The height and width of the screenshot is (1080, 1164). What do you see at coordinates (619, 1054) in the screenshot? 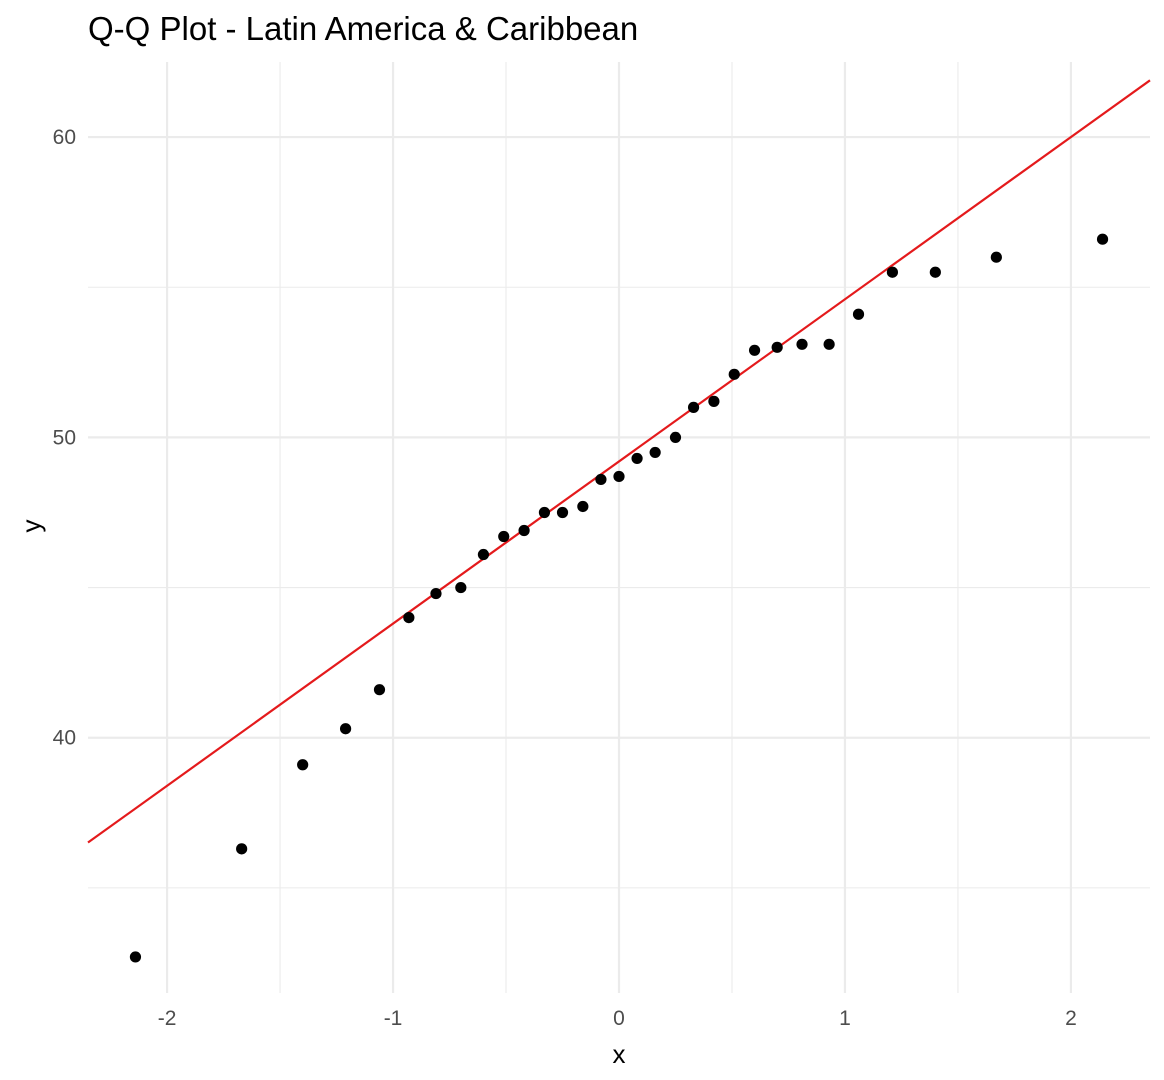
I see `x-axis-title: x` at bounding box center [619, 1054].